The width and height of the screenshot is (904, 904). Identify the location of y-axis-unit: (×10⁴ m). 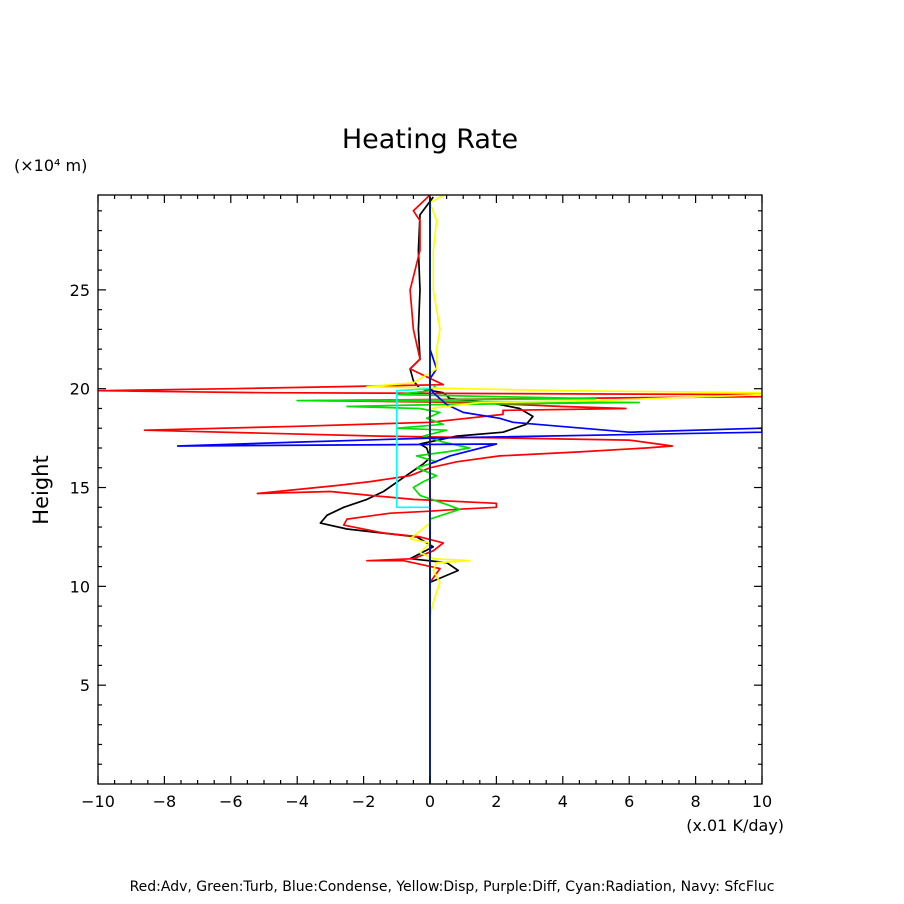
(50, 165).